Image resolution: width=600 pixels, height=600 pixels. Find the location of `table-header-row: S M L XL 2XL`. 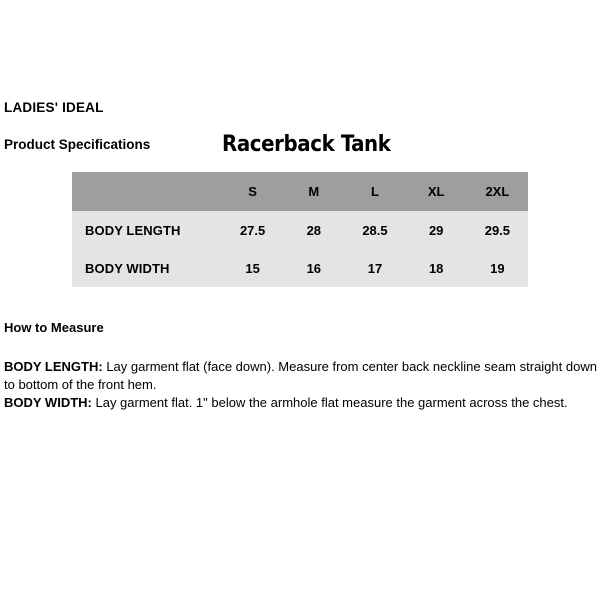

table-header-row: S M L XL 2XL is located at coordinates (300, 191).